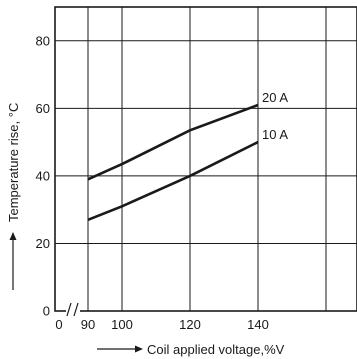 This screenshot has width=357, height=359. Describe the element at coordinates (13, 162) in the screenshot. I see `y-axis-title: Temperature rise, °C` at that location.